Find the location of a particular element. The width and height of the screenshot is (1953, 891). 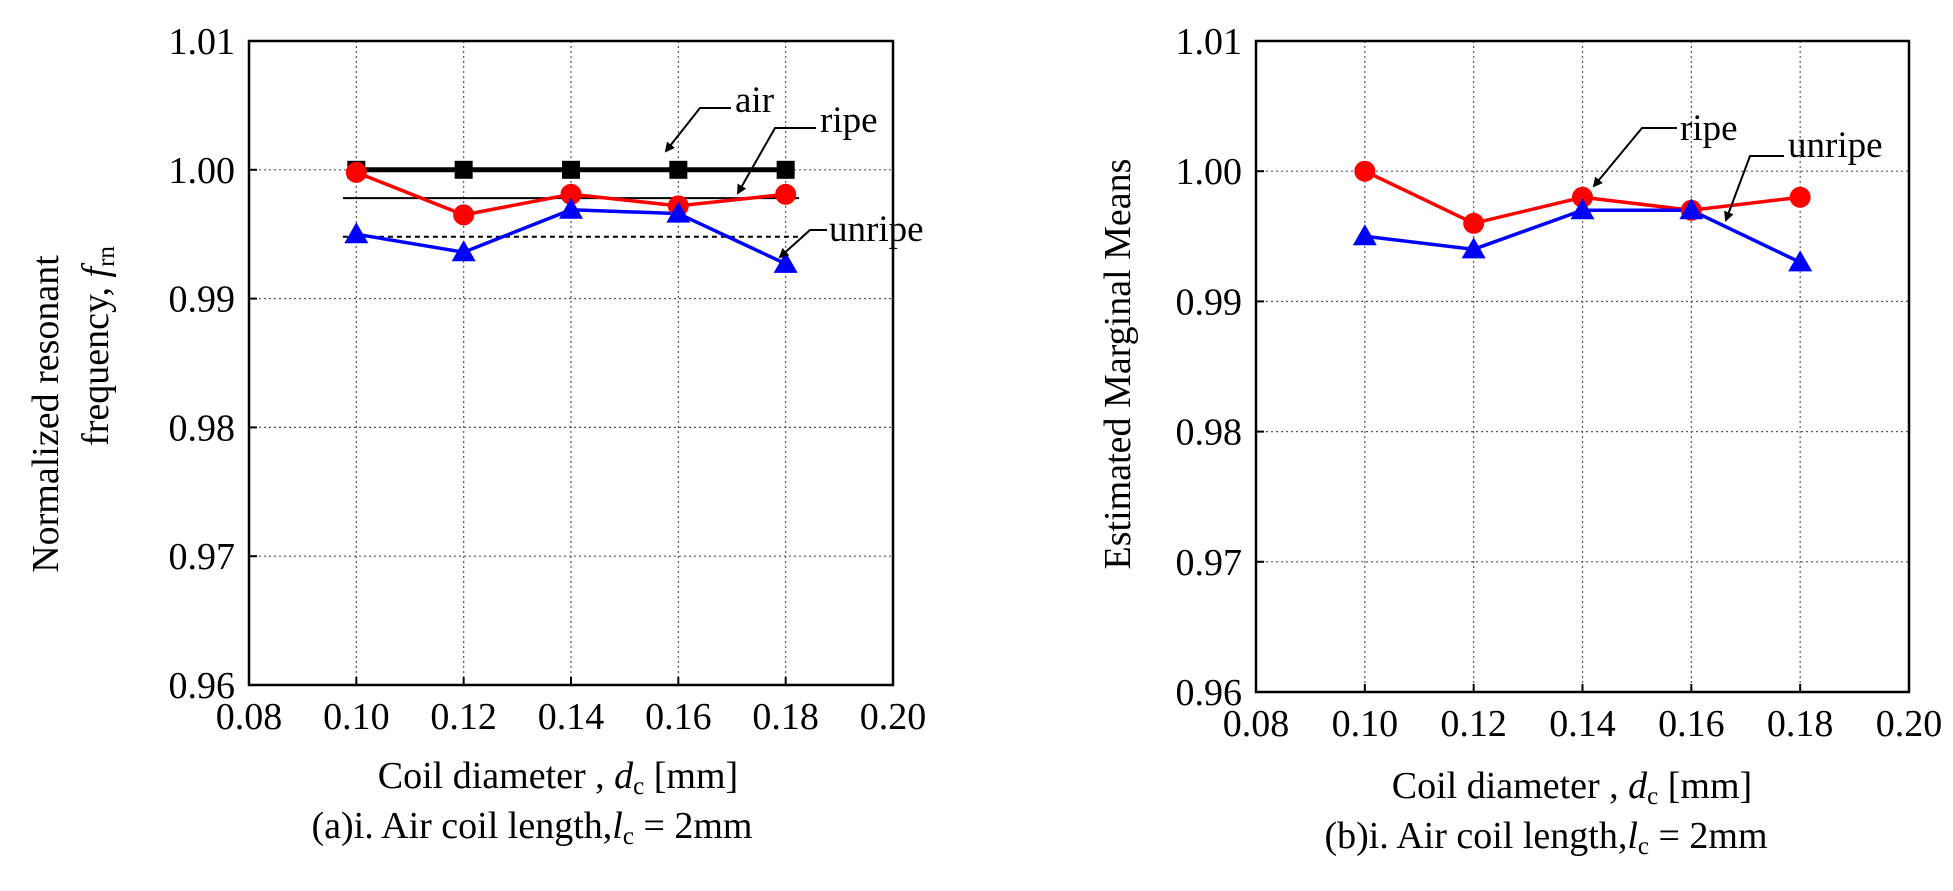

x-axis-label-a: Coil diameter , dc [mm] is located at coordinates (558, 777).